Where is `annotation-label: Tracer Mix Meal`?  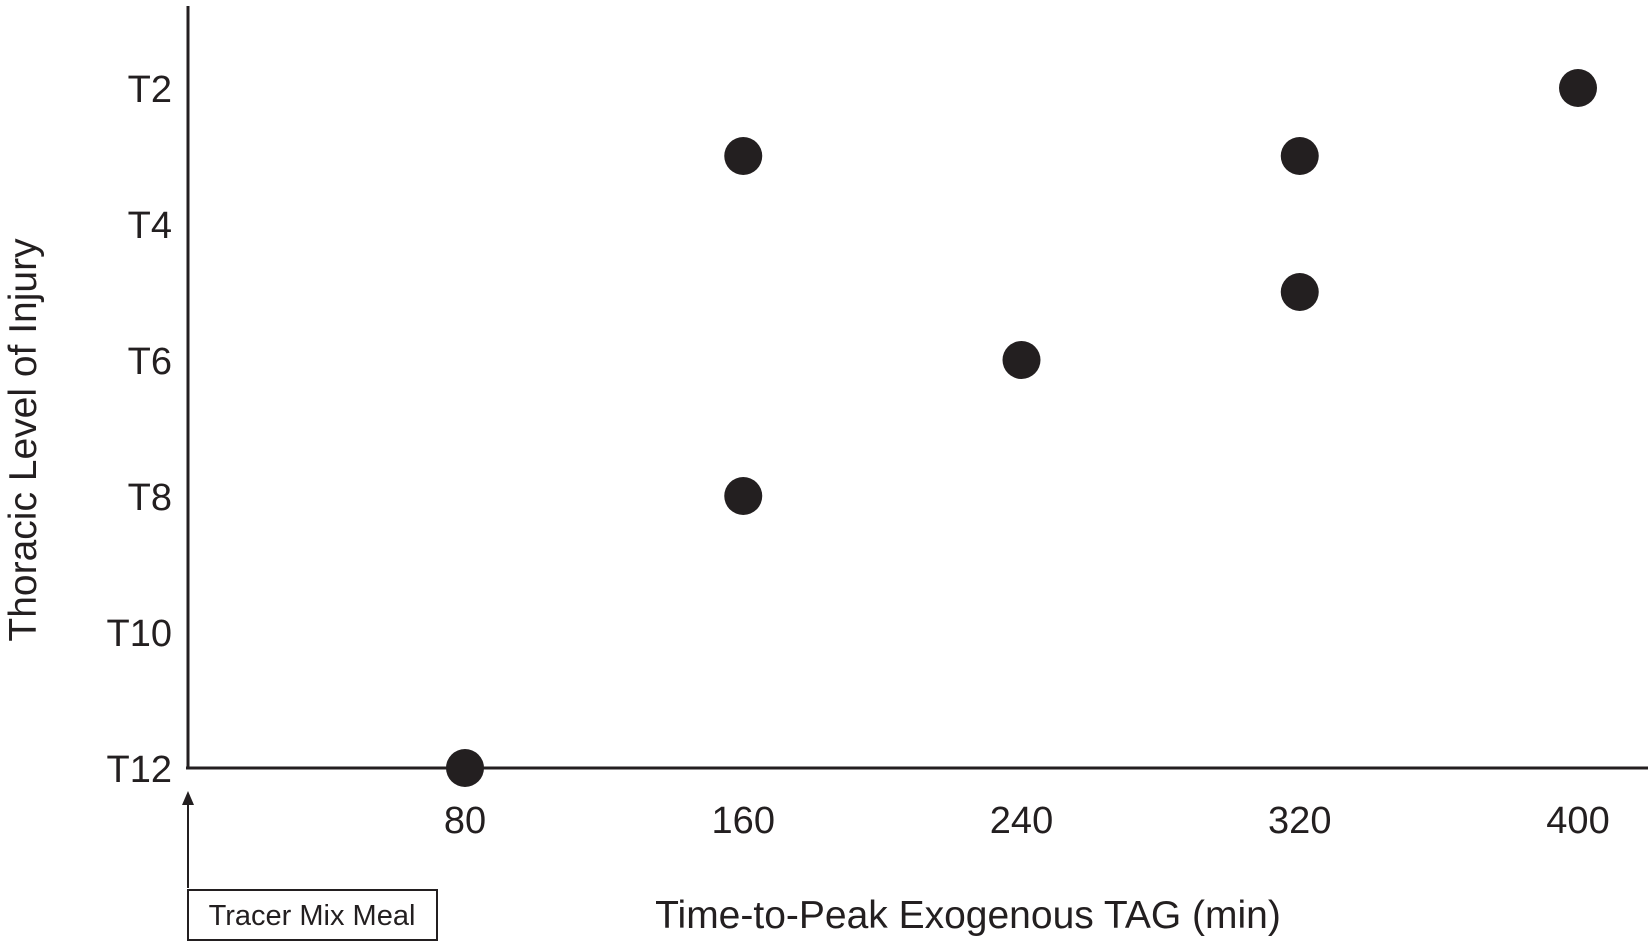 annotation-label: Tracer Mix Meal is located at coordinates (312, 916).